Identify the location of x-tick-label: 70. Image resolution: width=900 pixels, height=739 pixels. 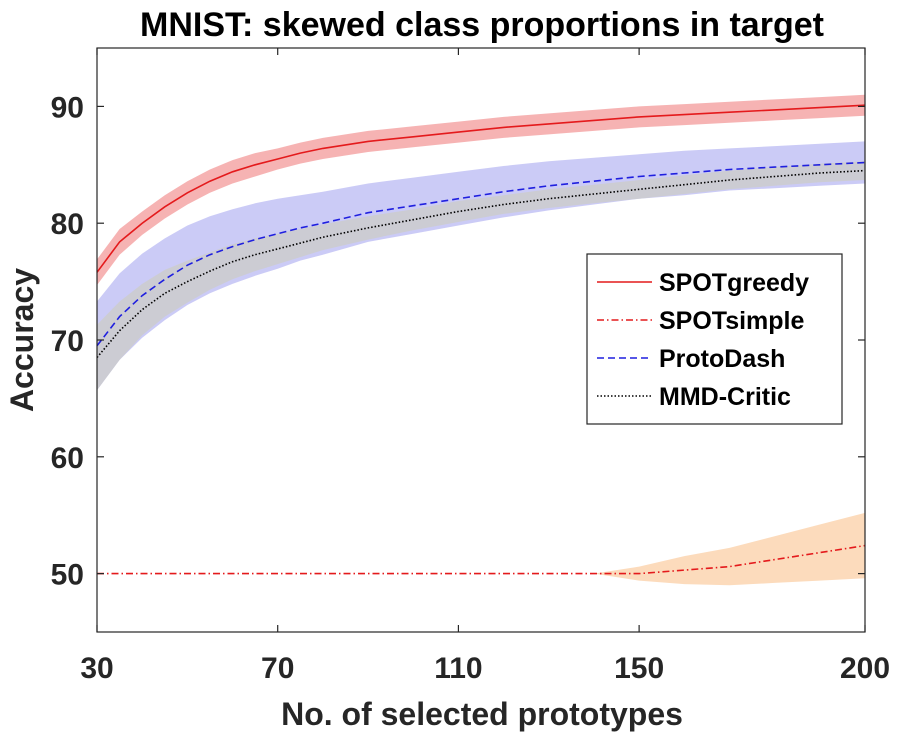
(277, 668).